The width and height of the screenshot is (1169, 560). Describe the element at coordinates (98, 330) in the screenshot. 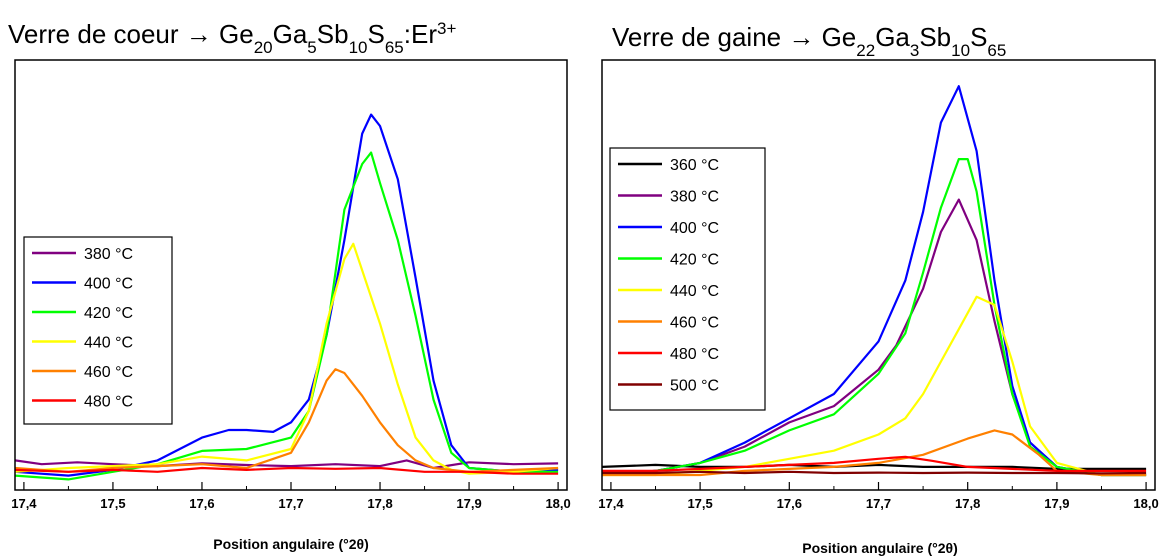

I see `legend: 380 °C 400 °C 420 °C 440 °C 460 °C 480 °C` at that location.